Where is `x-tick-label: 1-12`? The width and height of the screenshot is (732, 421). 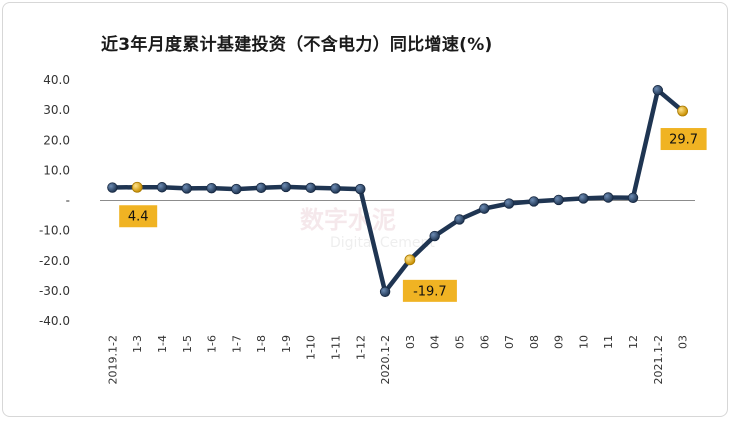
x-tick-label: 1-12 is located at coordinates (360, 347).